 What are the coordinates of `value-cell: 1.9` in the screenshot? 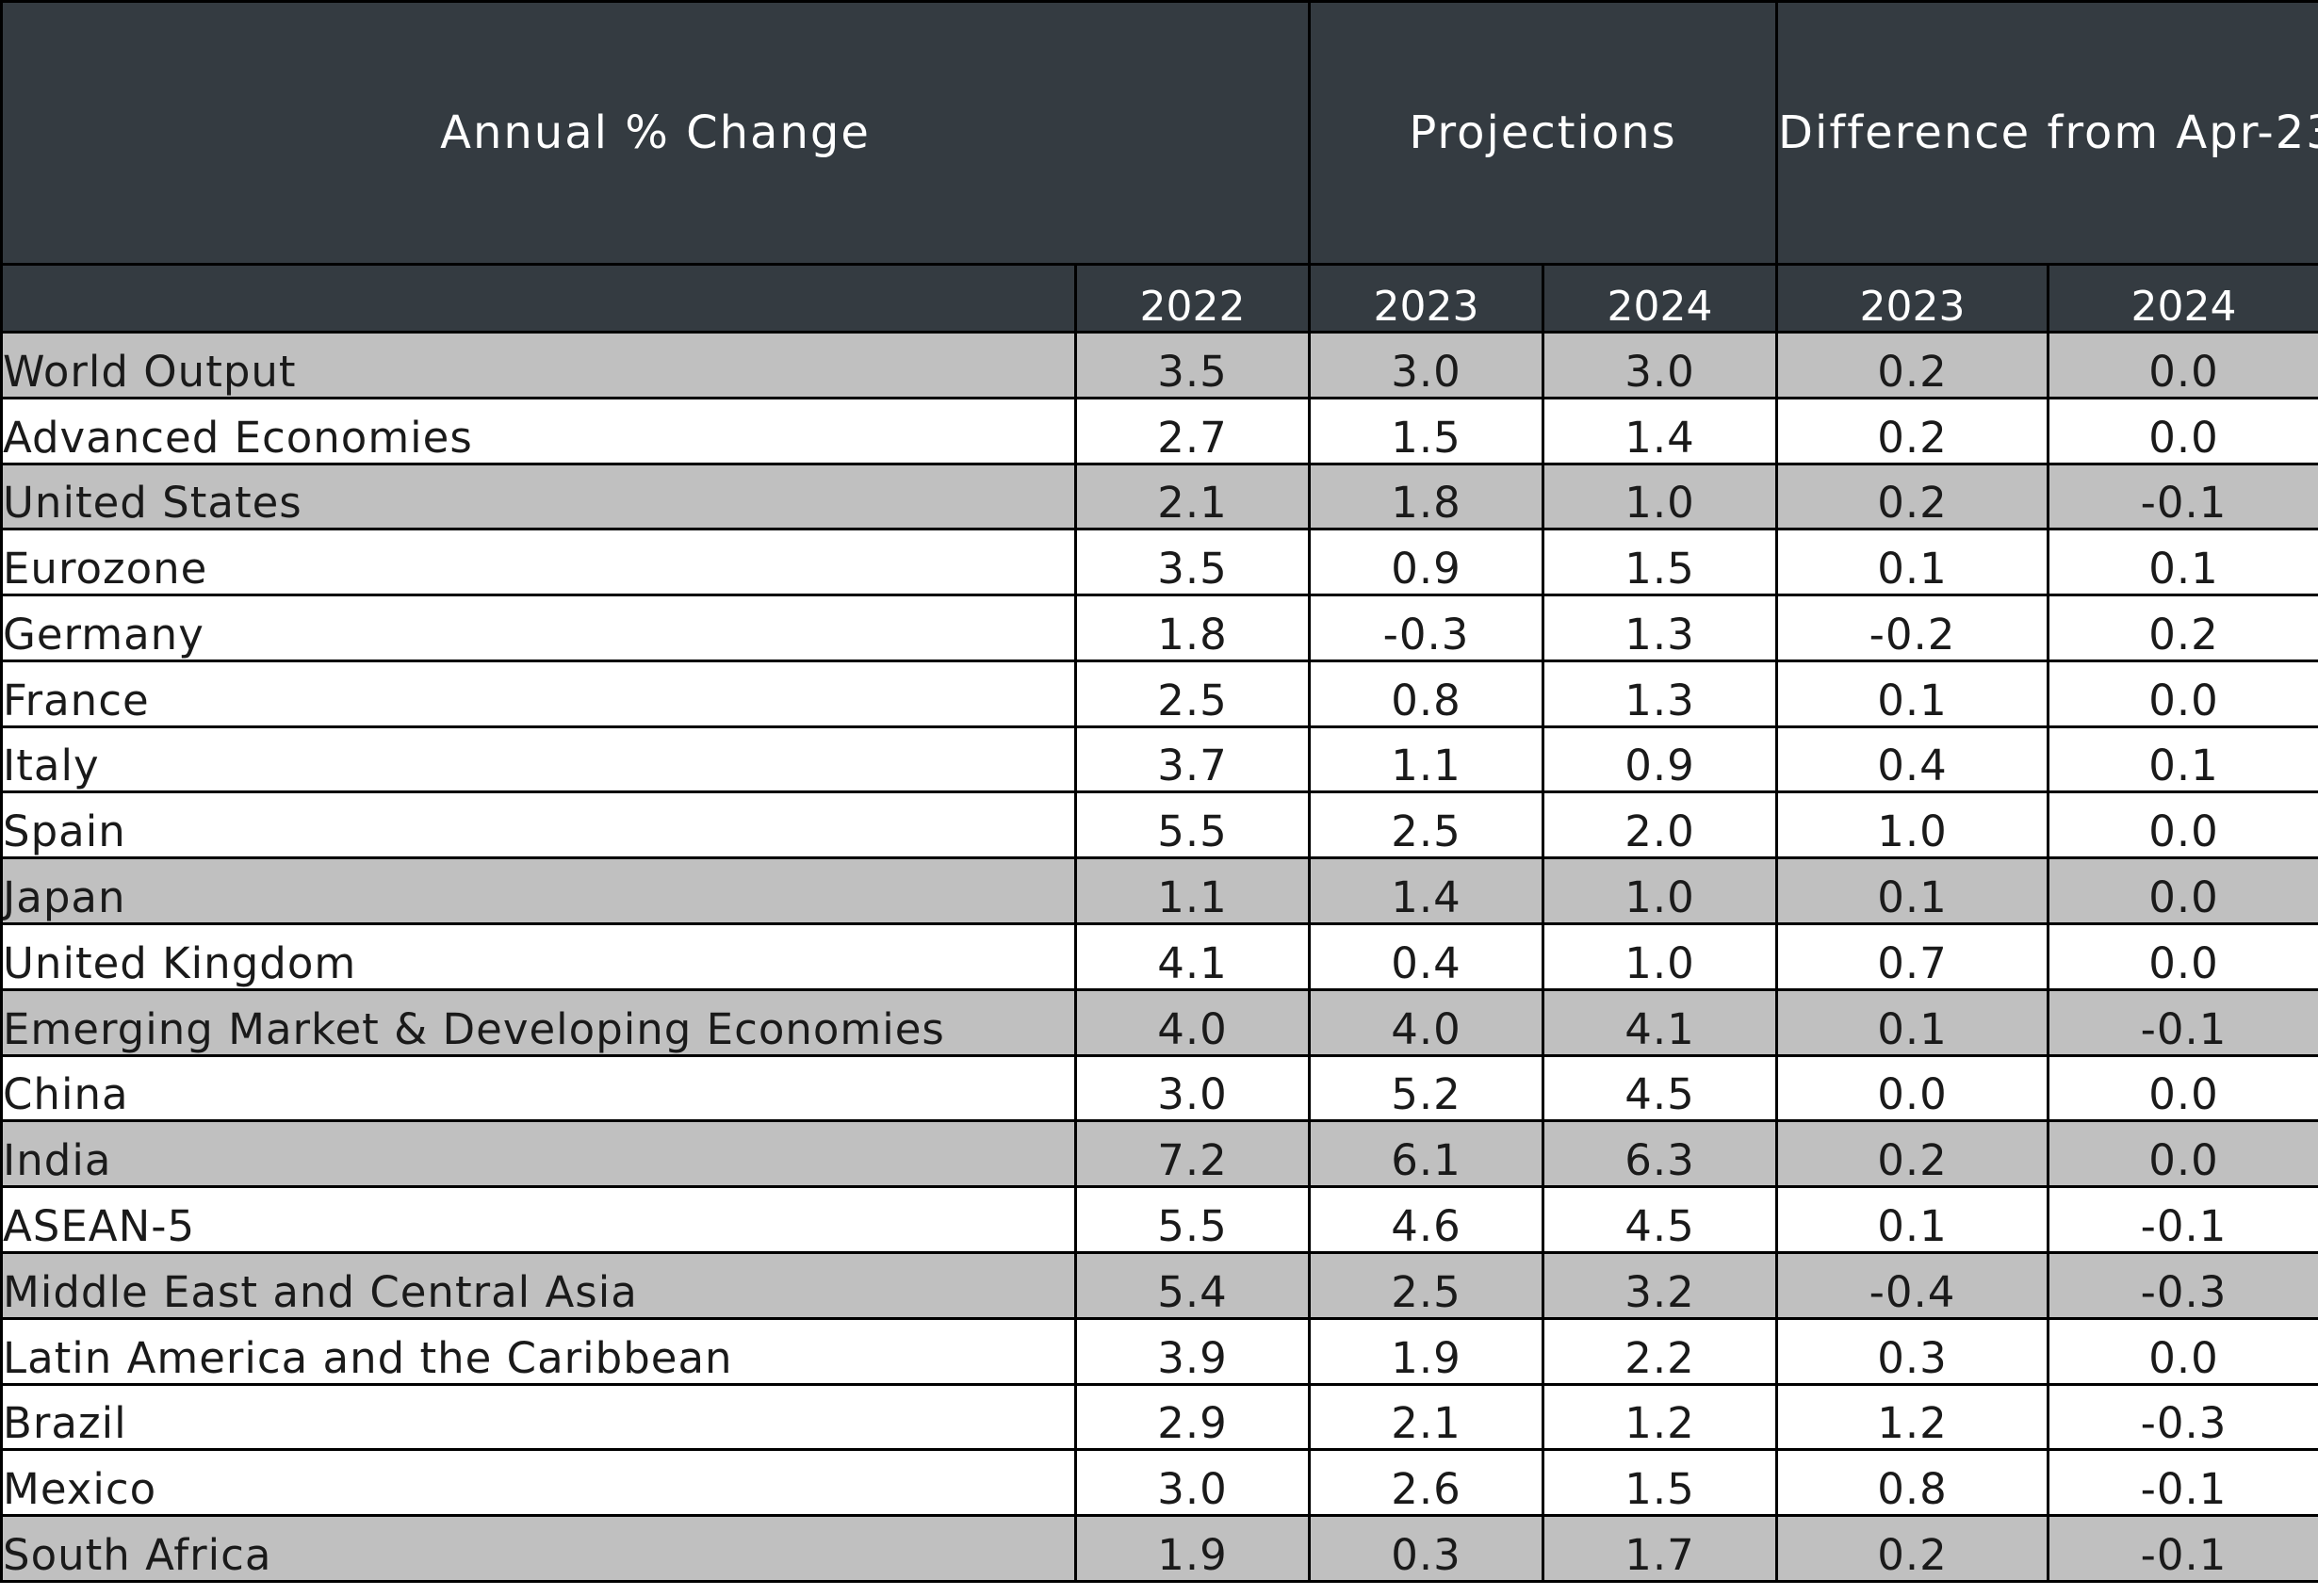 It's located at (1426, 1351).